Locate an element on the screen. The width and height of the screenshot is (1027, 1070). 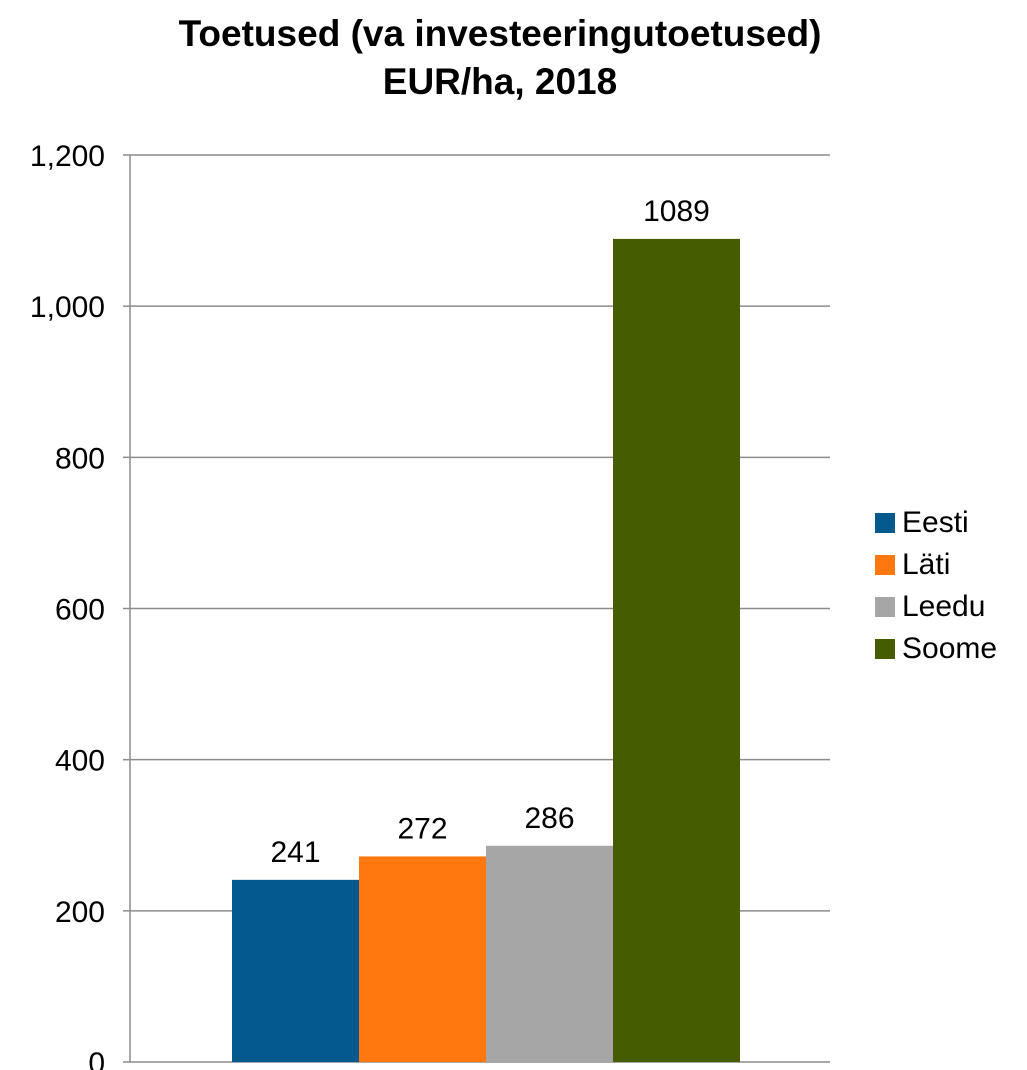
data-label: 272 is located at coordinates (422, 828).